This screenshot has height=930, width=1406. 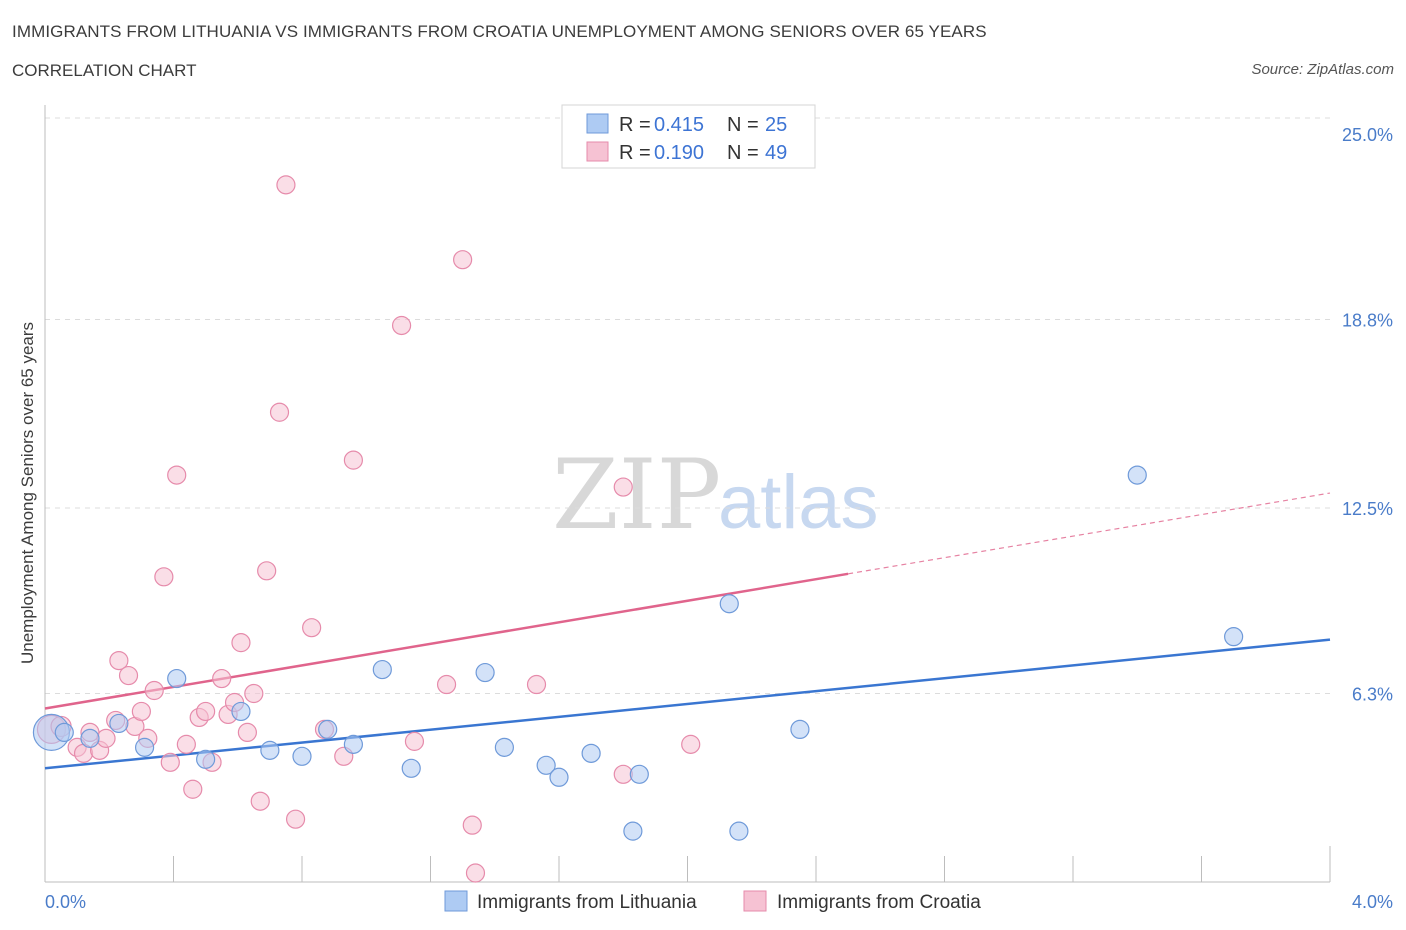 I want to click on stats-legend: R = 0.415 N = 25 R = 0.190 N = 49, so click(x=688, y=136).